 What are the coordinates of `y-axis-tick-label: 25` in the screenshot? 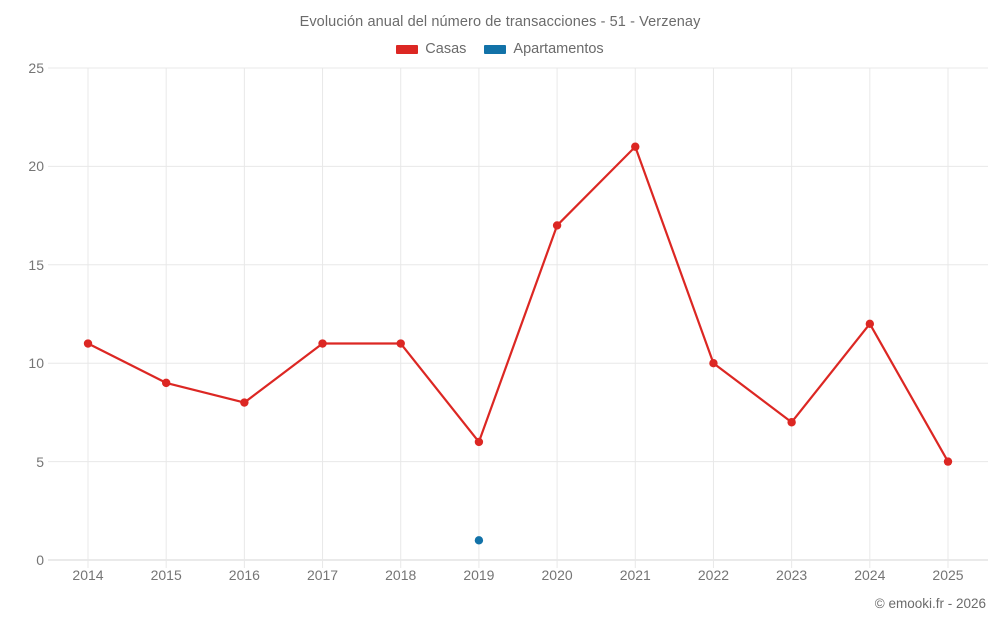 It's located at (36, 68).